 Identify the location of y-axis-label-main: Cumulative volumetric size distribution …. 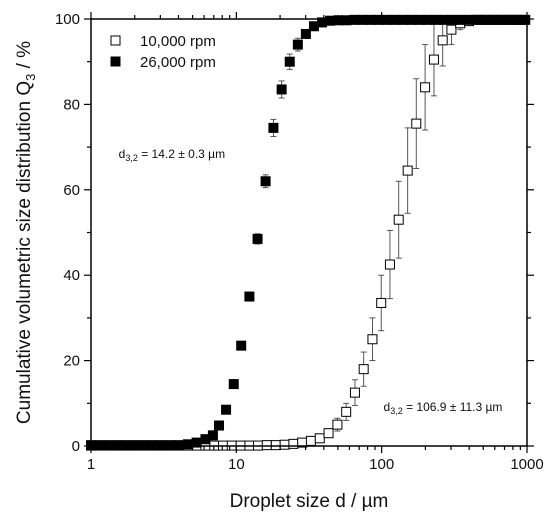
(24, 252).